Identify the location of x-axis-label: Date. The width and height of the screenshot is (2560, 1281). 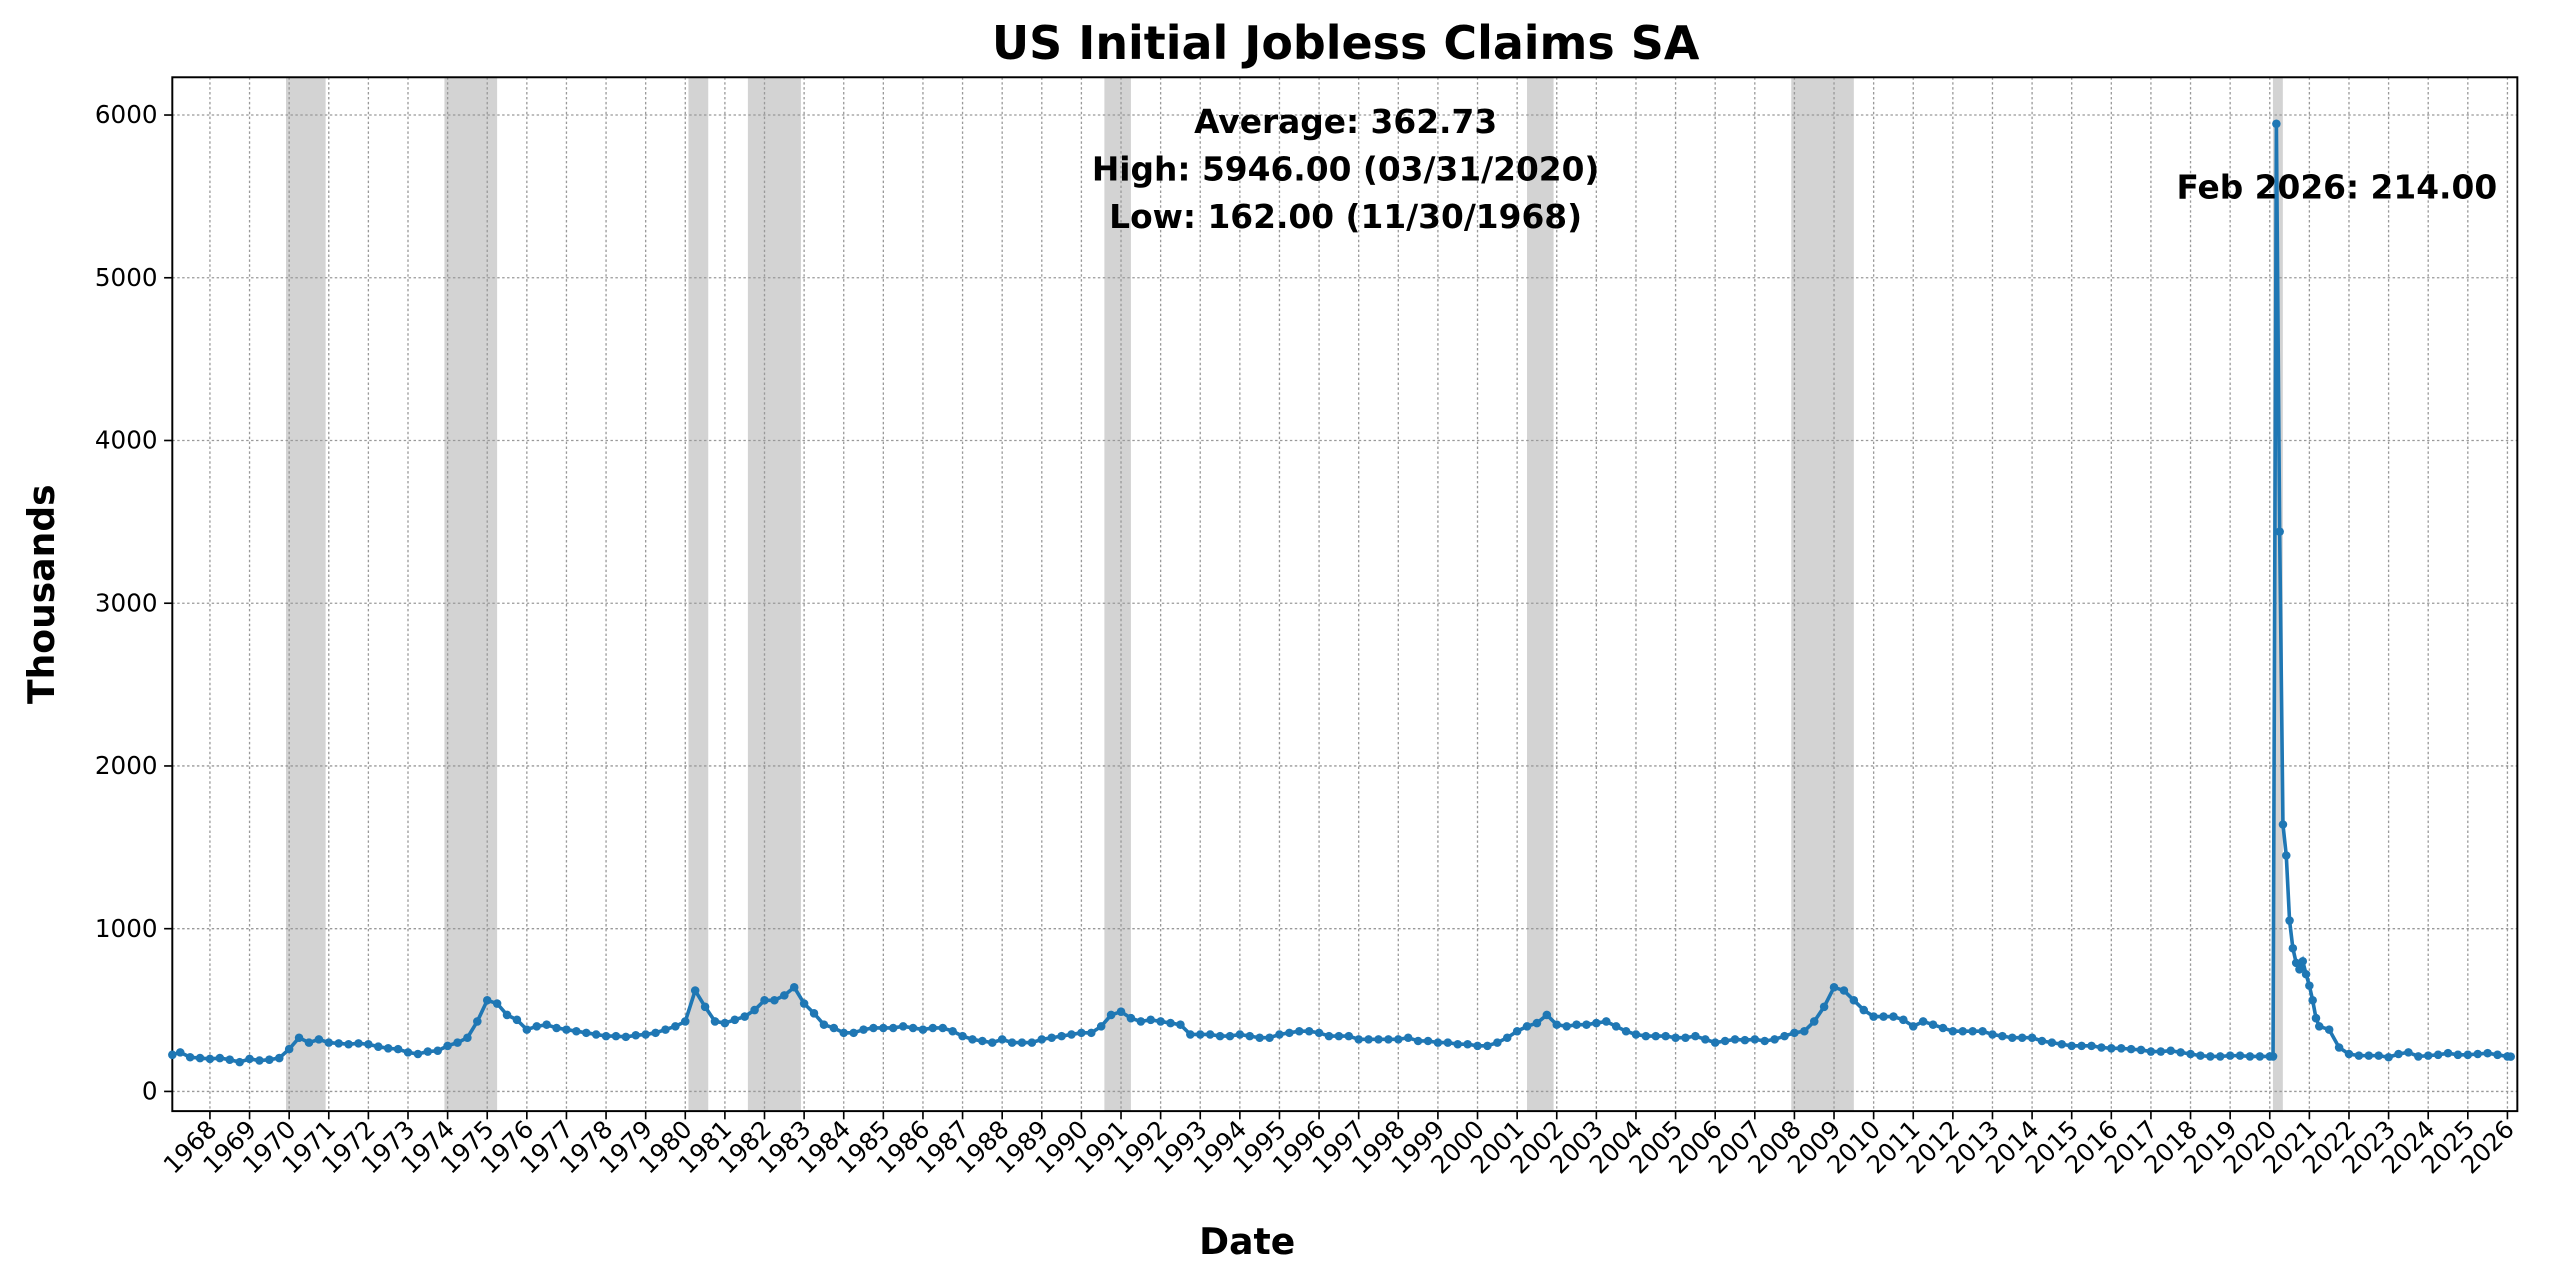
(1247, 1241).